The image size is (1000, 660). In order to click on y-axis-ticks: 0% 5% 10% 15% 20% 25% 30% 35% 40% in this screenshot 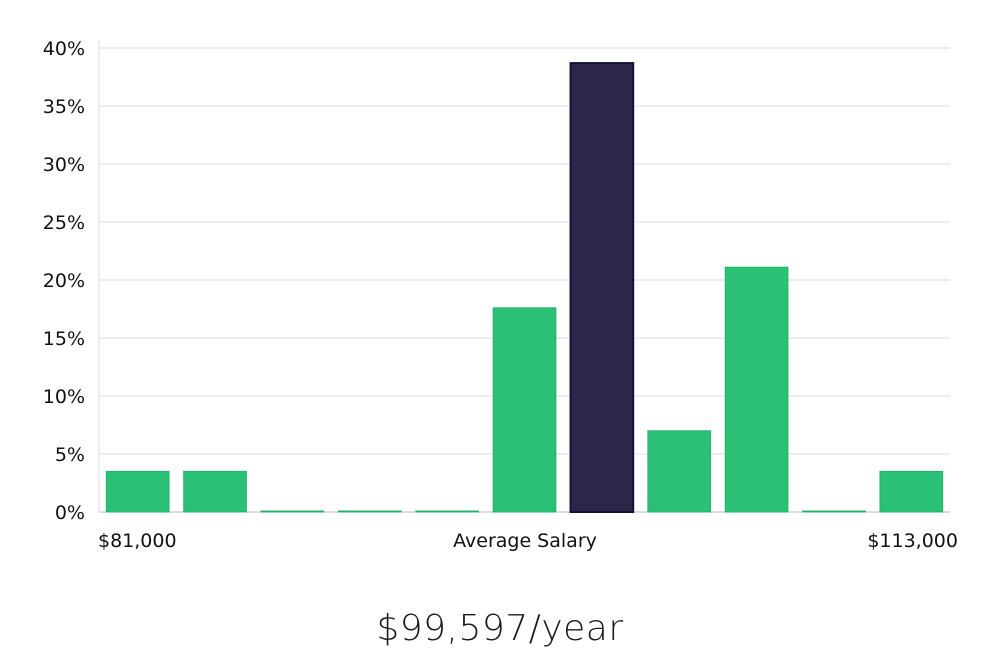, I will do `click(64, 281)`.